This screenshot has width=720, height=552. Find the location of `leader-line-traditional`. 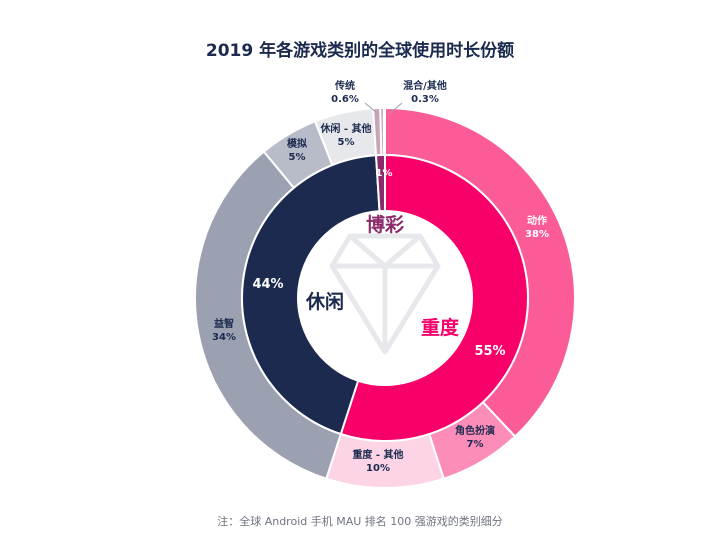

leader-line-traditional is located at coordinates (371, 108).